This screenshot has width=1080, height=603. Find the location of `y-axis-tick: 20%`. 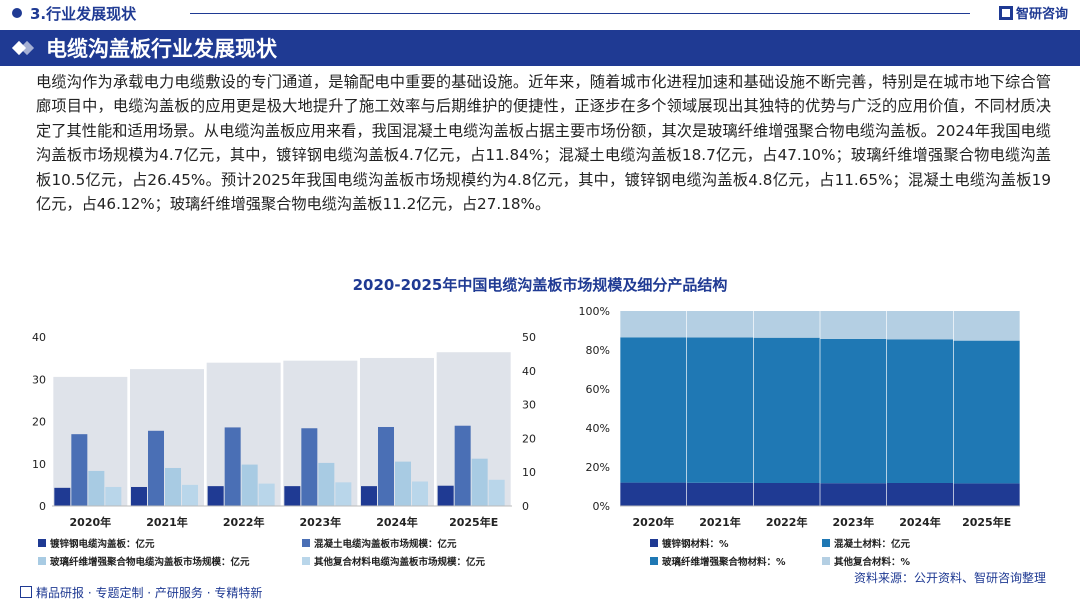

y-axis-tick: 20% is located at coordinates (598, 467).